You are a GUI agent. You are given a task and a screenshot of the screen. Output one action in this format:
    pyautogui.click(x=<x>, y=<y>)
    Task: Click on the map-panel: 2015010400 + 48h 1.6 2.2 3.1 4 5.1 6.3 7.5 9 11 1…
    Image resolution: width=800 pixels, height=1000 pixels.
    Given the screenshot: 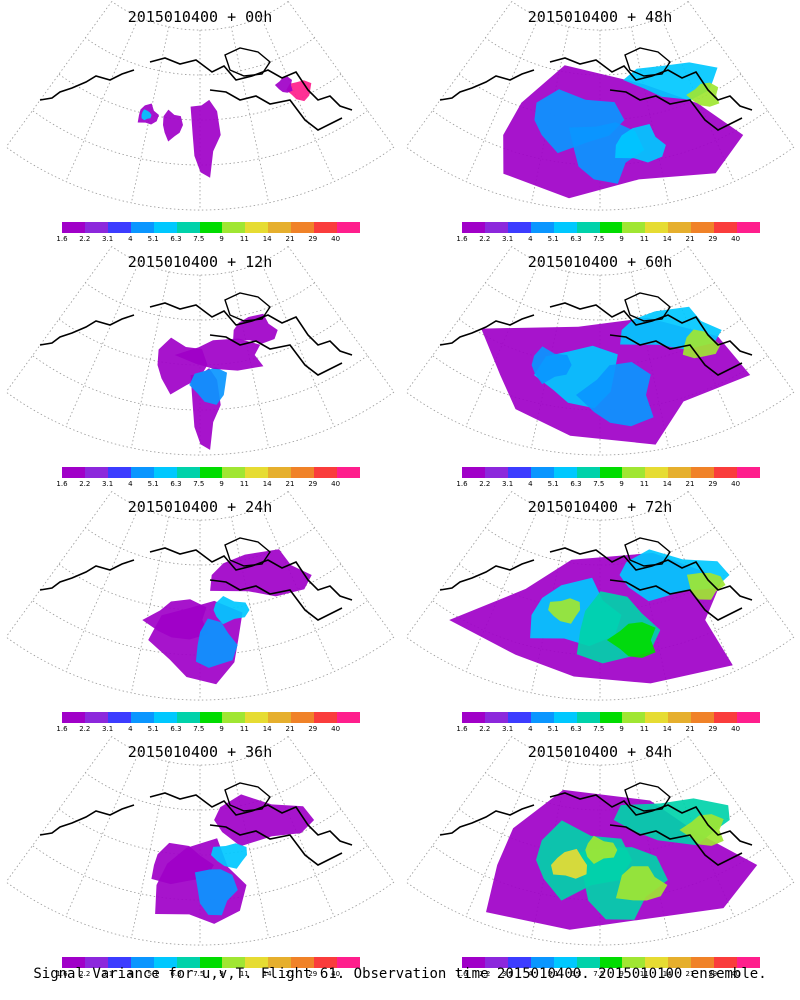 What is the action you would take?
    pyautogui.click(x=600, y=122)
    